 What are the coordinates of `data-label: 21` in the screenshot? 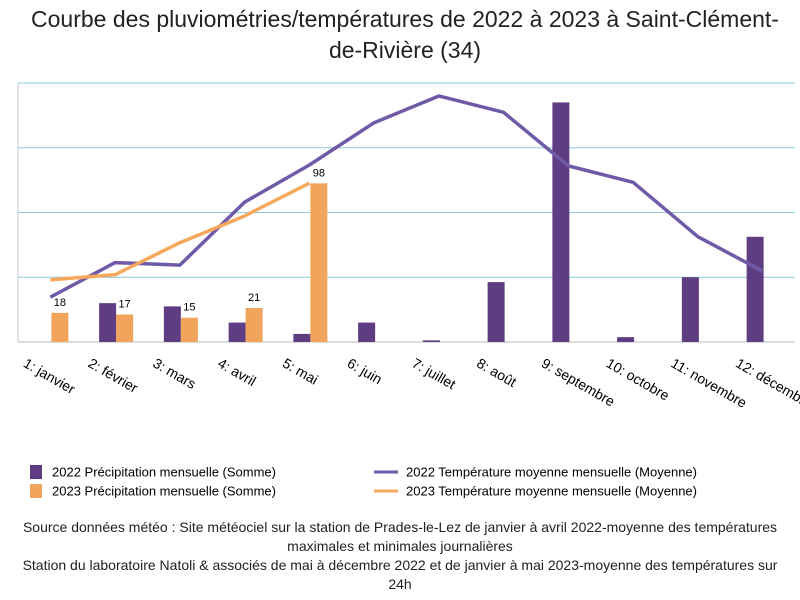 It's located at (254, 298).